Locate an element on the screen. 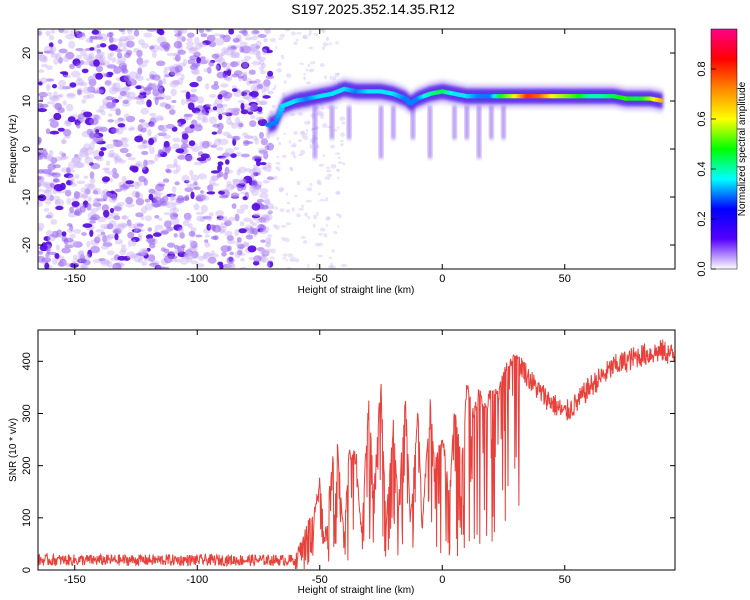  ridge-streak is located at coordinates (503, 122).